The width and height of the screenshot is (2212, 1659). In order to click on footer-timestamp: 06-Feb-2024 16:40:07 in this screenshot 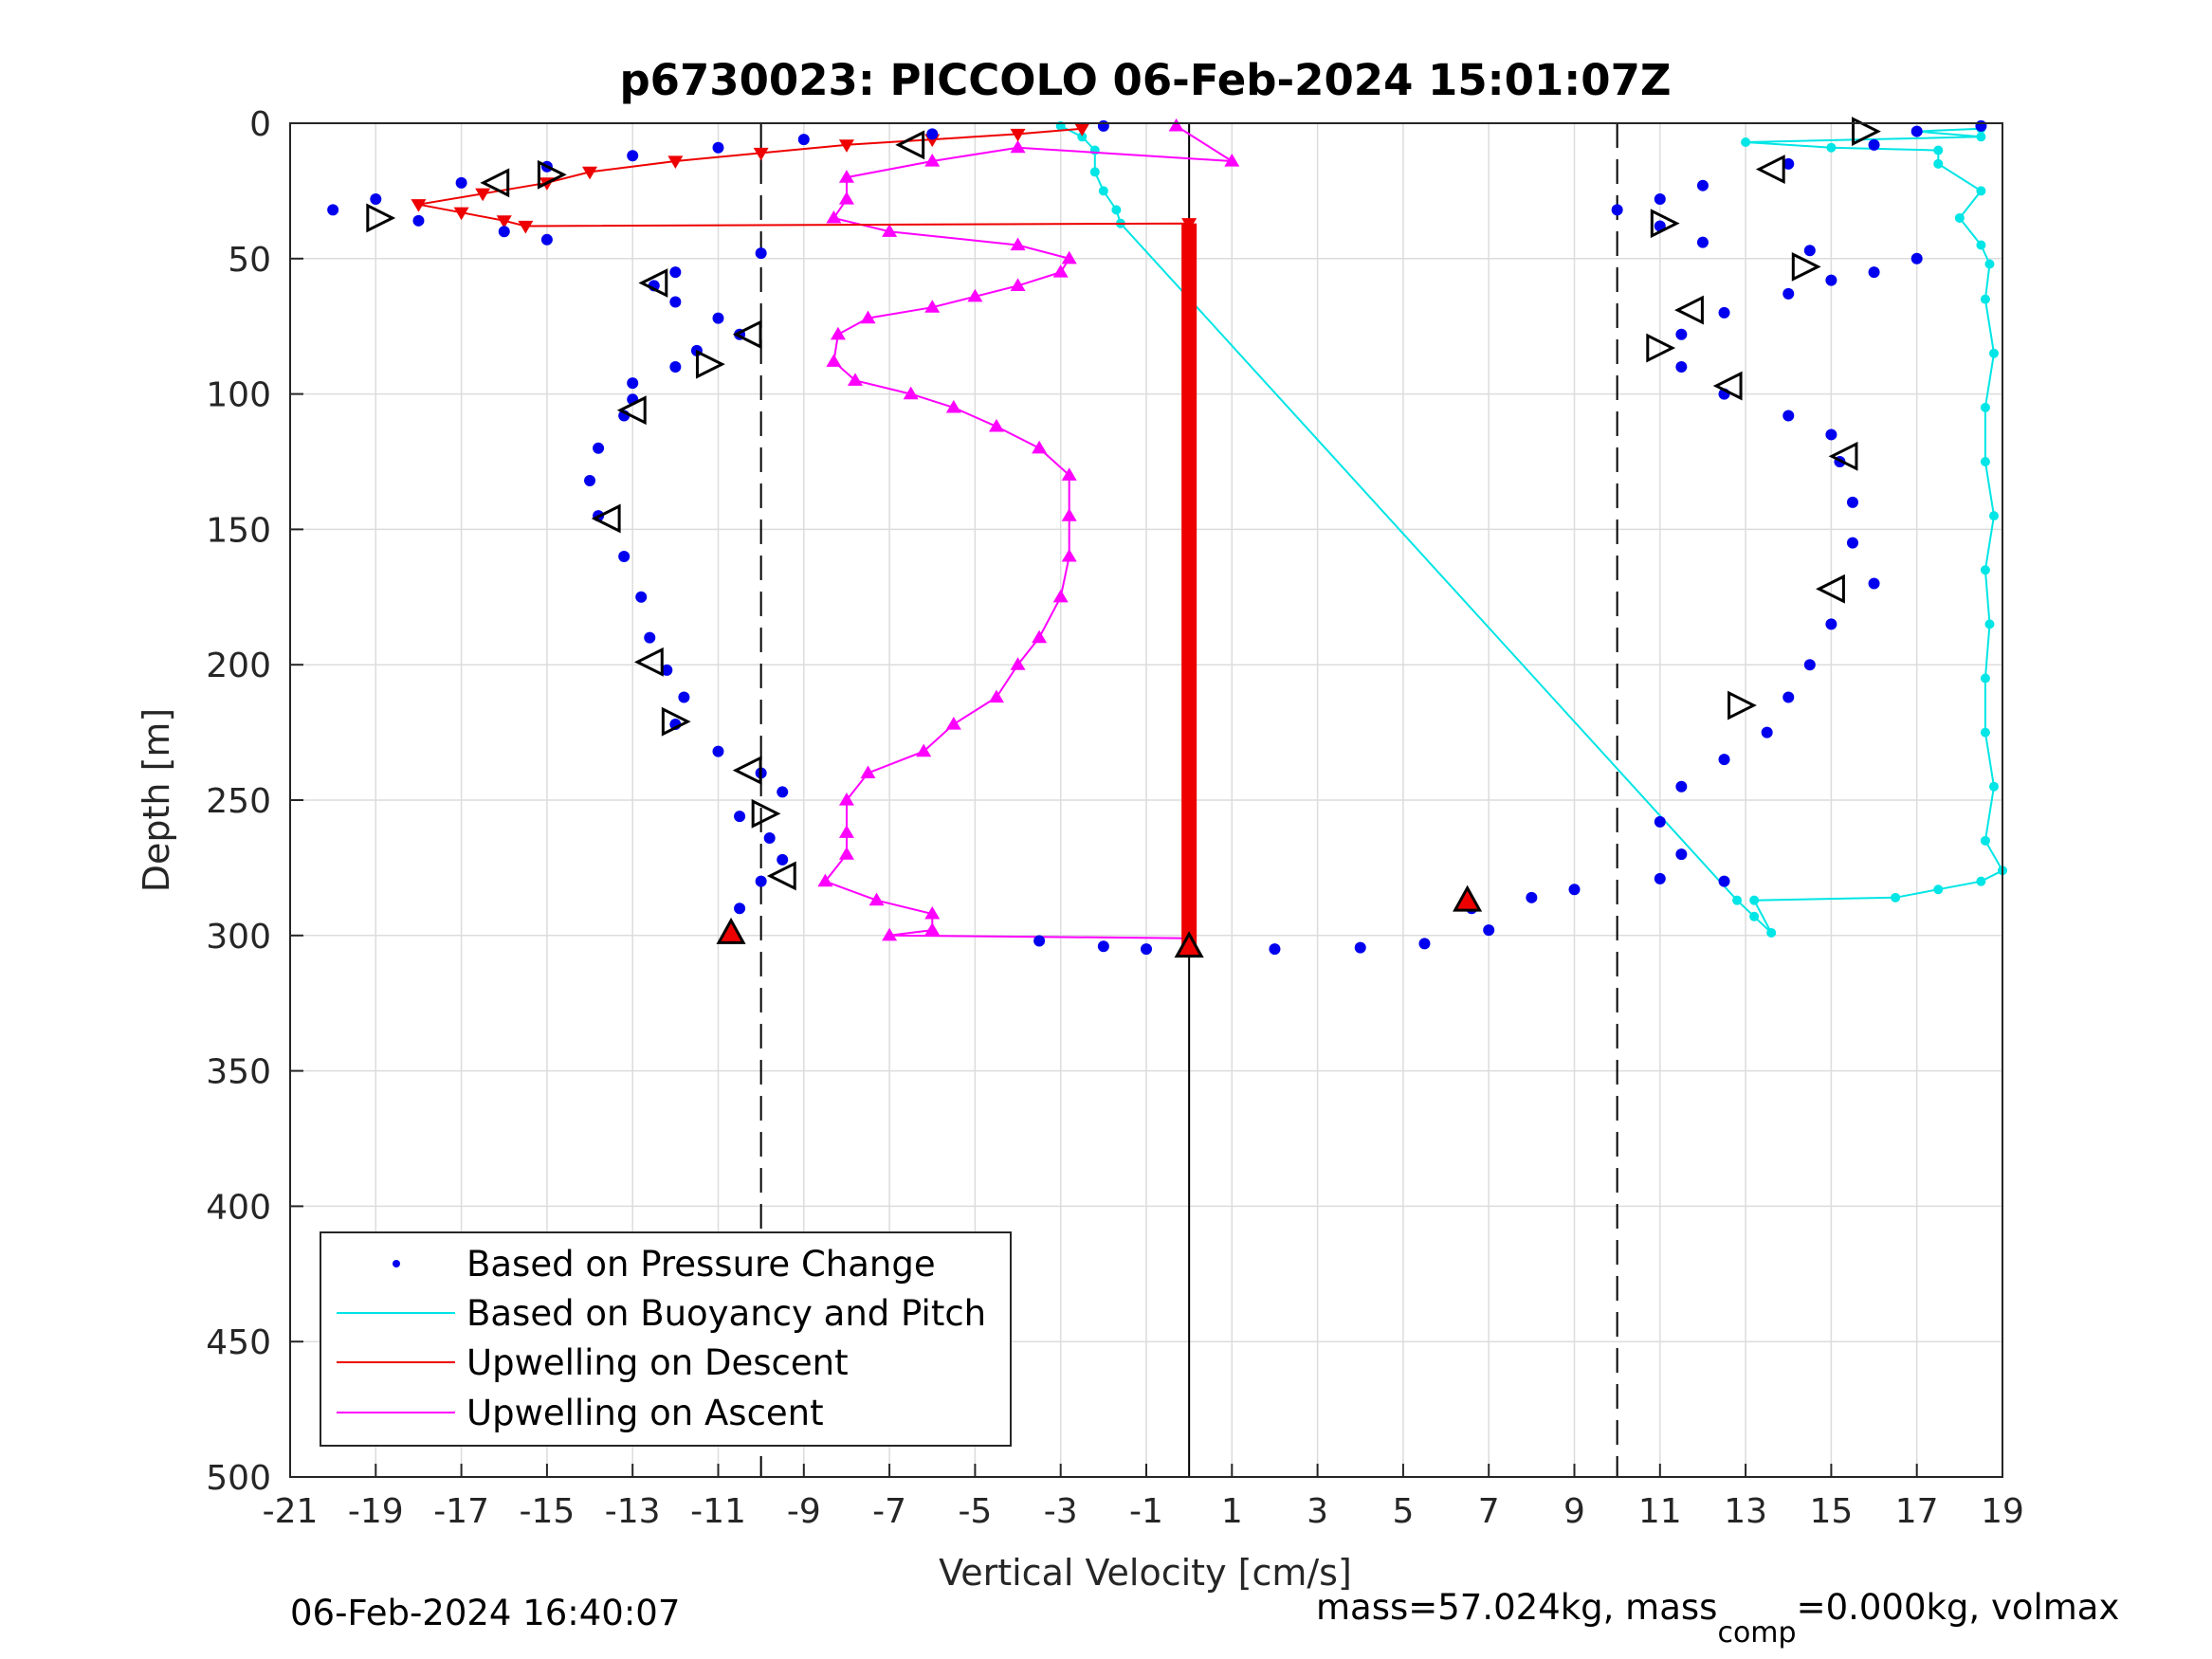, I will do `click(485, 1613)`.